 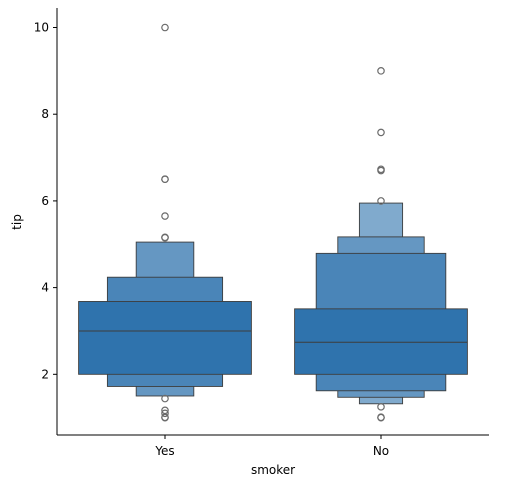 What do you see at coordinates (273, 470) in the screenshot?
I see `x-axis-label: smoker` at bounding box center [273, 470].